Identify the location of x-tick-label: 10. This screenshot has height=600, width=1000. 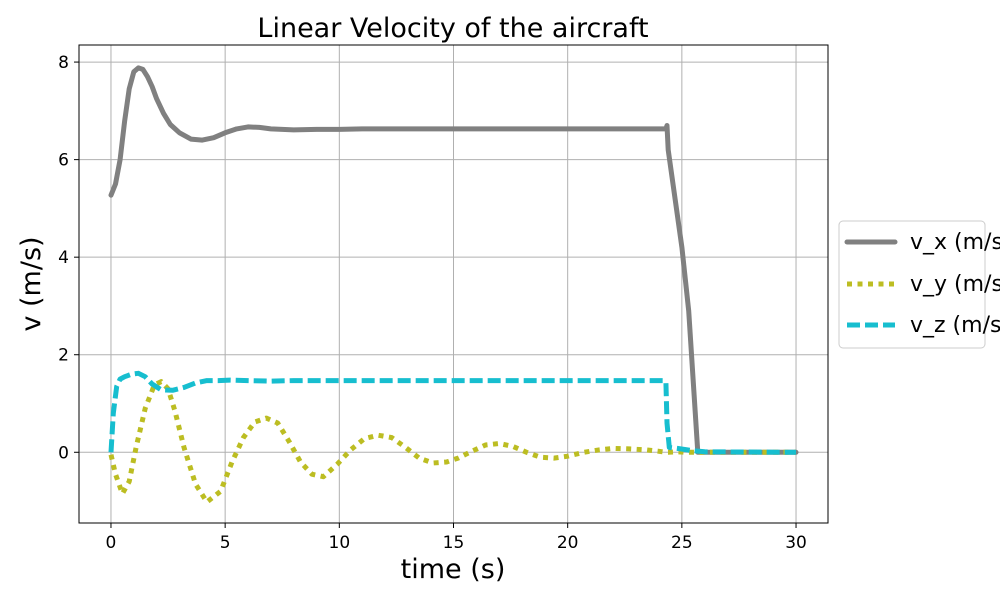
(340, 543).